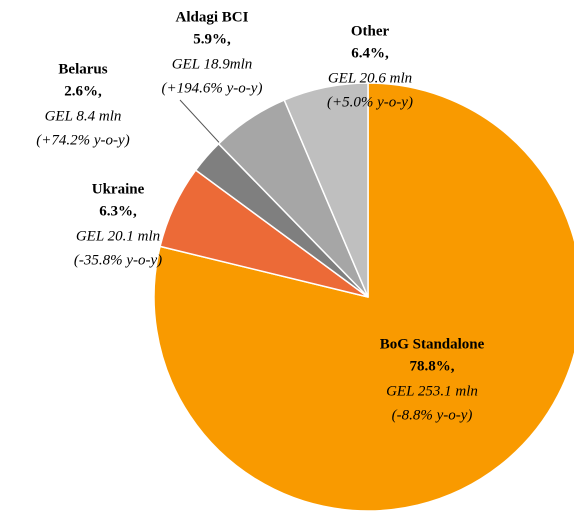 The image size is (574, 511). I want to click on slice-percent: 78.8%,, so click(432, 366).